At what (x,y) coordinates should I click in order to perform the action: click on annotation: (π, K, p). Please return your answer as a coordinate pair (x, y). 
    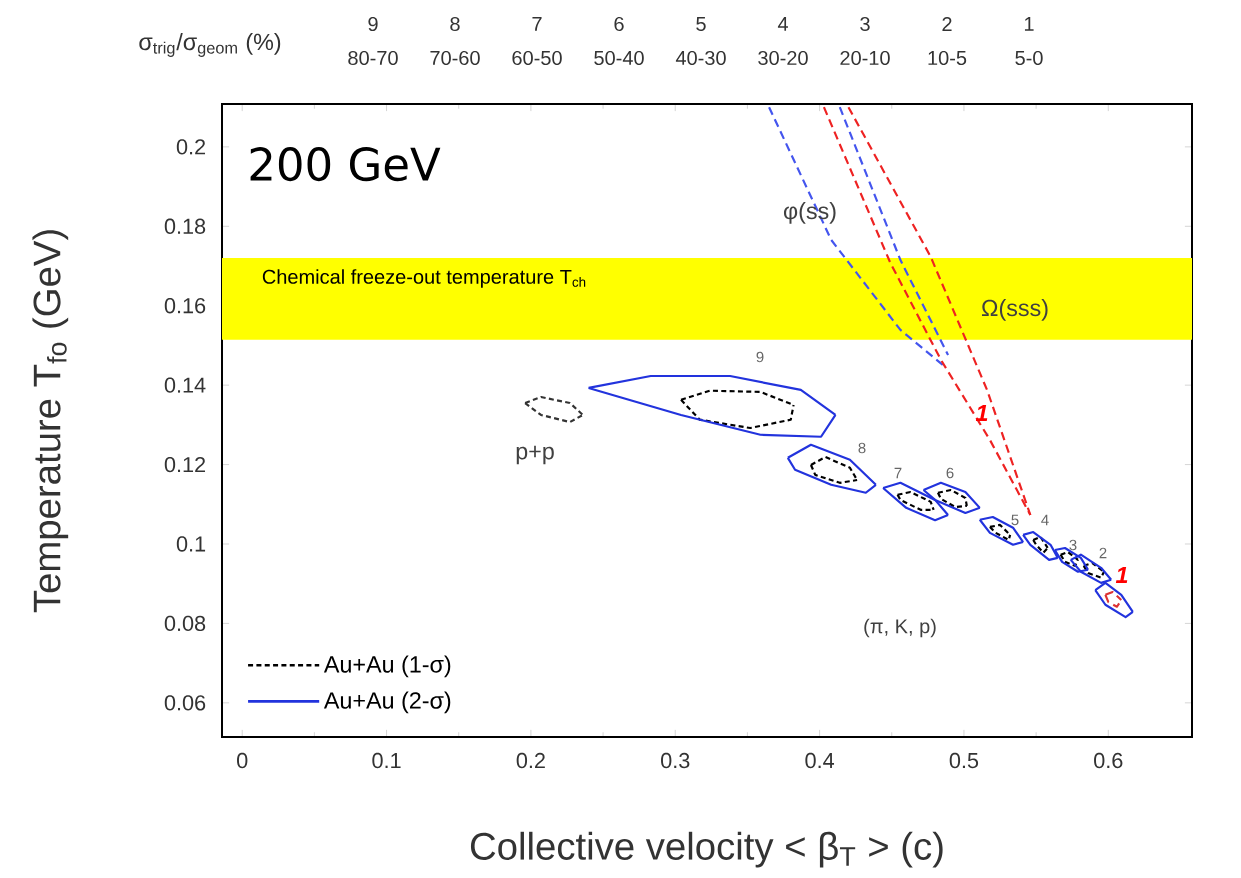
    Looking at the image, I should click on (900, 628).